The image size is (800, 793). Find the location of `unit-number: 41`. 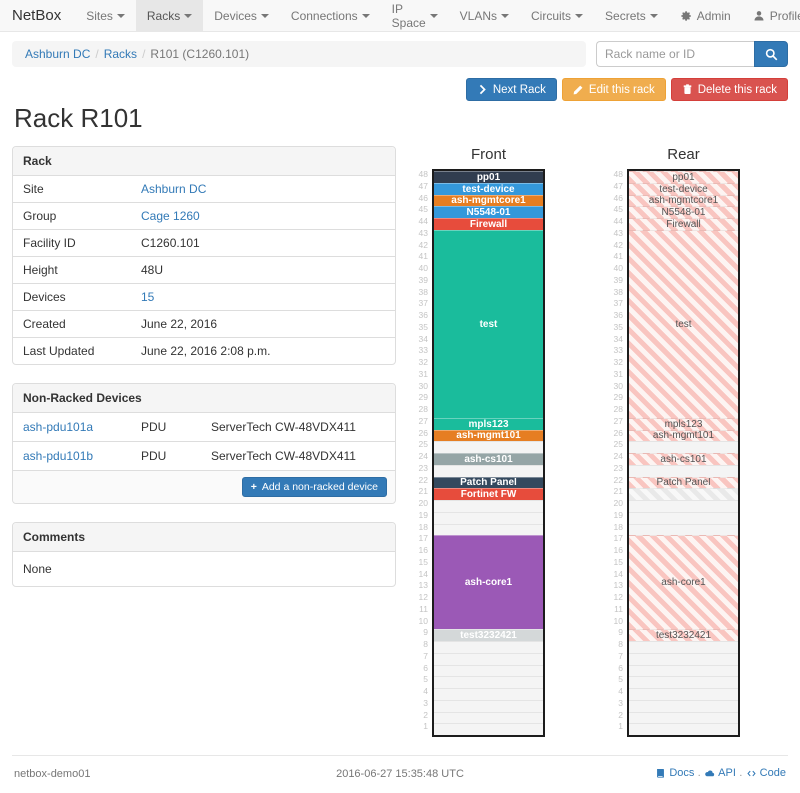

unit-number: 41 is located at coordinates (618, 256).